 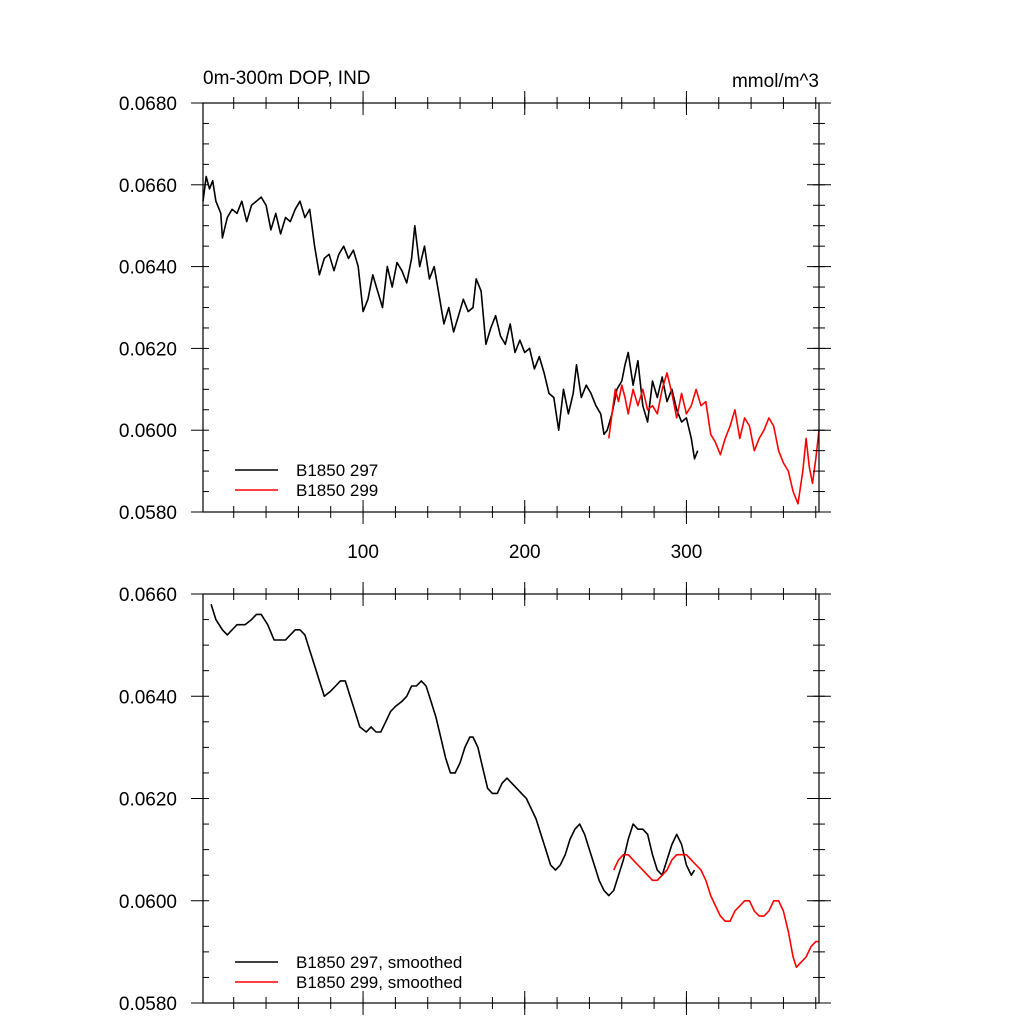 What do you see at coordinates (379, 962) in the screenshot?
I see `legend-label: B1850 297, smoothed` at bounding box center [379, 962].